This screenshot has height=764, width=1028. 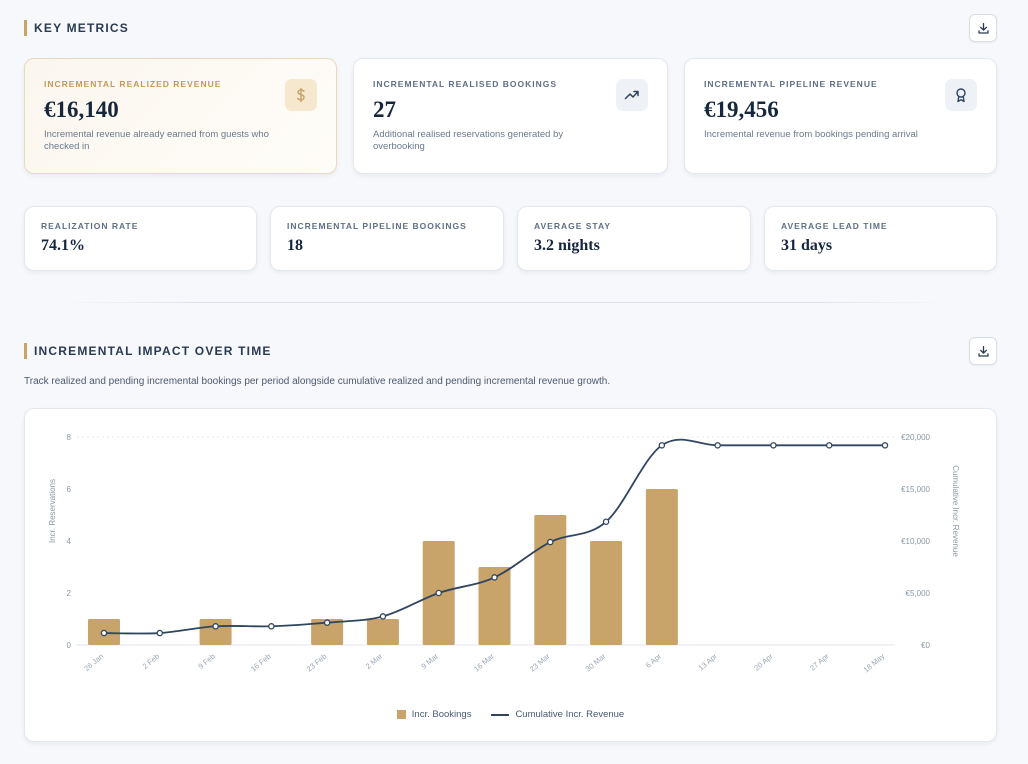 I want to click on x-tick-label: 9 Mar, so click(x=430, y=661).